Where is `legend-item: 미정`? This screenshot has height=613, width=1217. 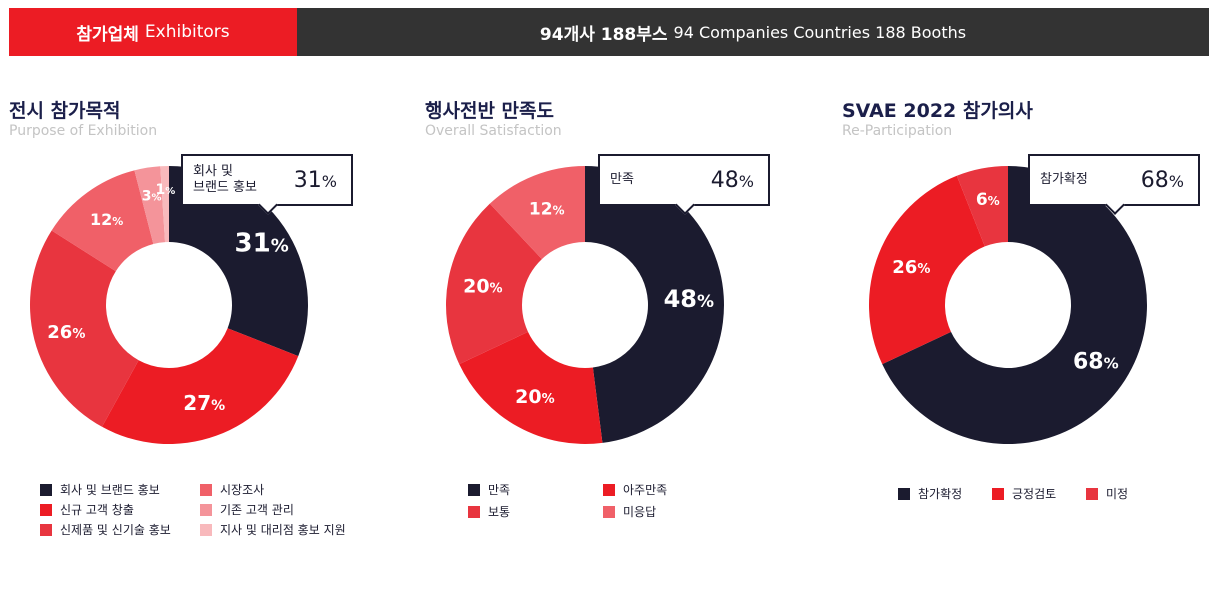 legend-item: 미정 is located at coordinates (1107, 493).